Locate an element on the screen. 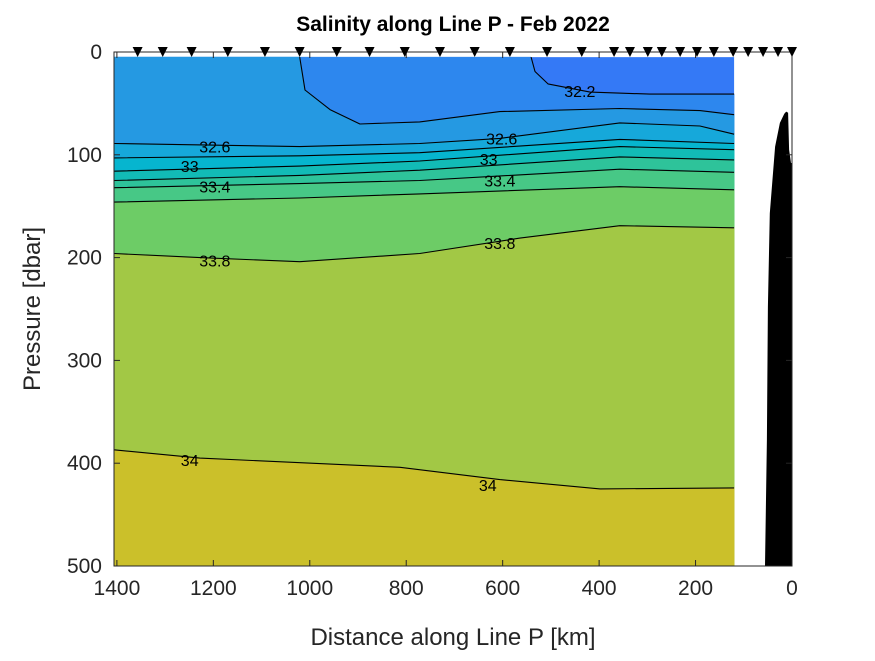  contour-line-32.4 is located at coordinates (517, 91).